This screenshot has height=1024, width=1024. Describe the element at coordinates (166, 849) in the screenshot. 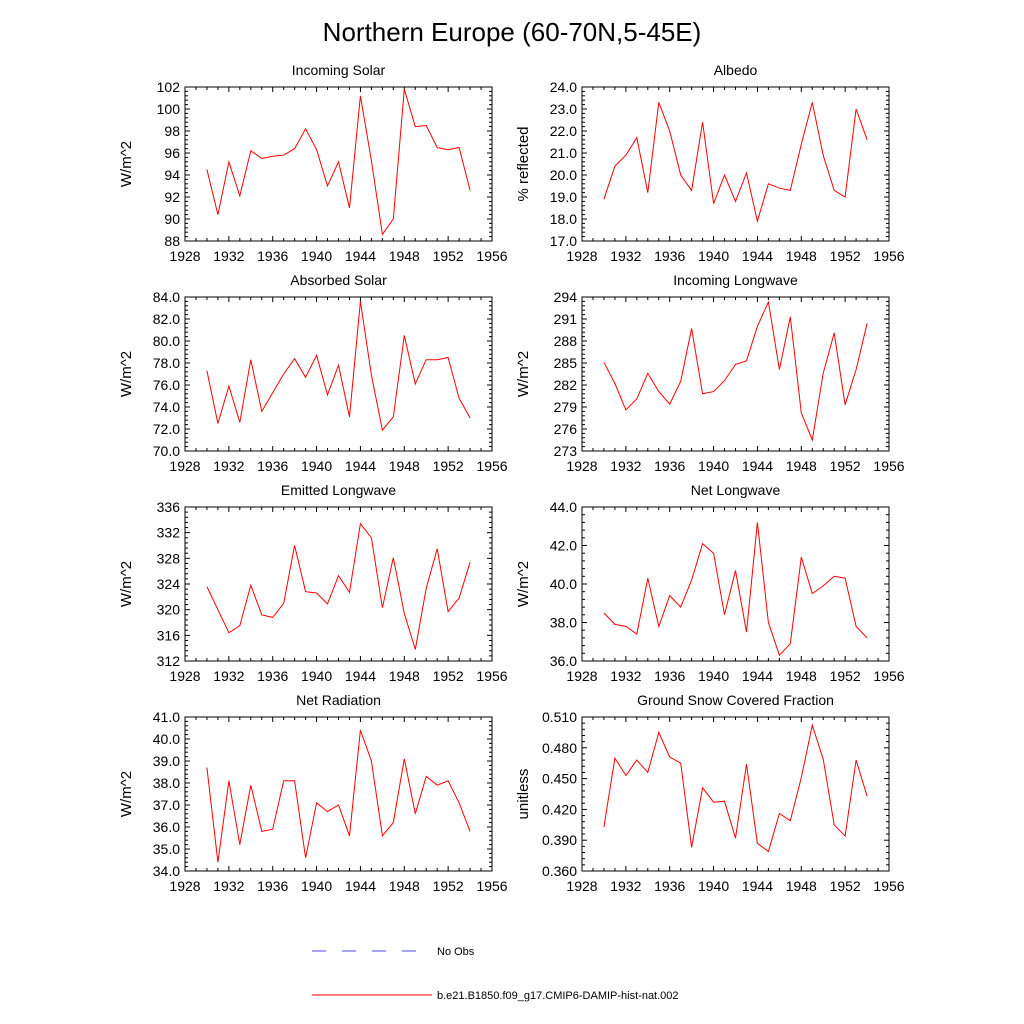

I see `y-tick-label: 35.0` at that location.